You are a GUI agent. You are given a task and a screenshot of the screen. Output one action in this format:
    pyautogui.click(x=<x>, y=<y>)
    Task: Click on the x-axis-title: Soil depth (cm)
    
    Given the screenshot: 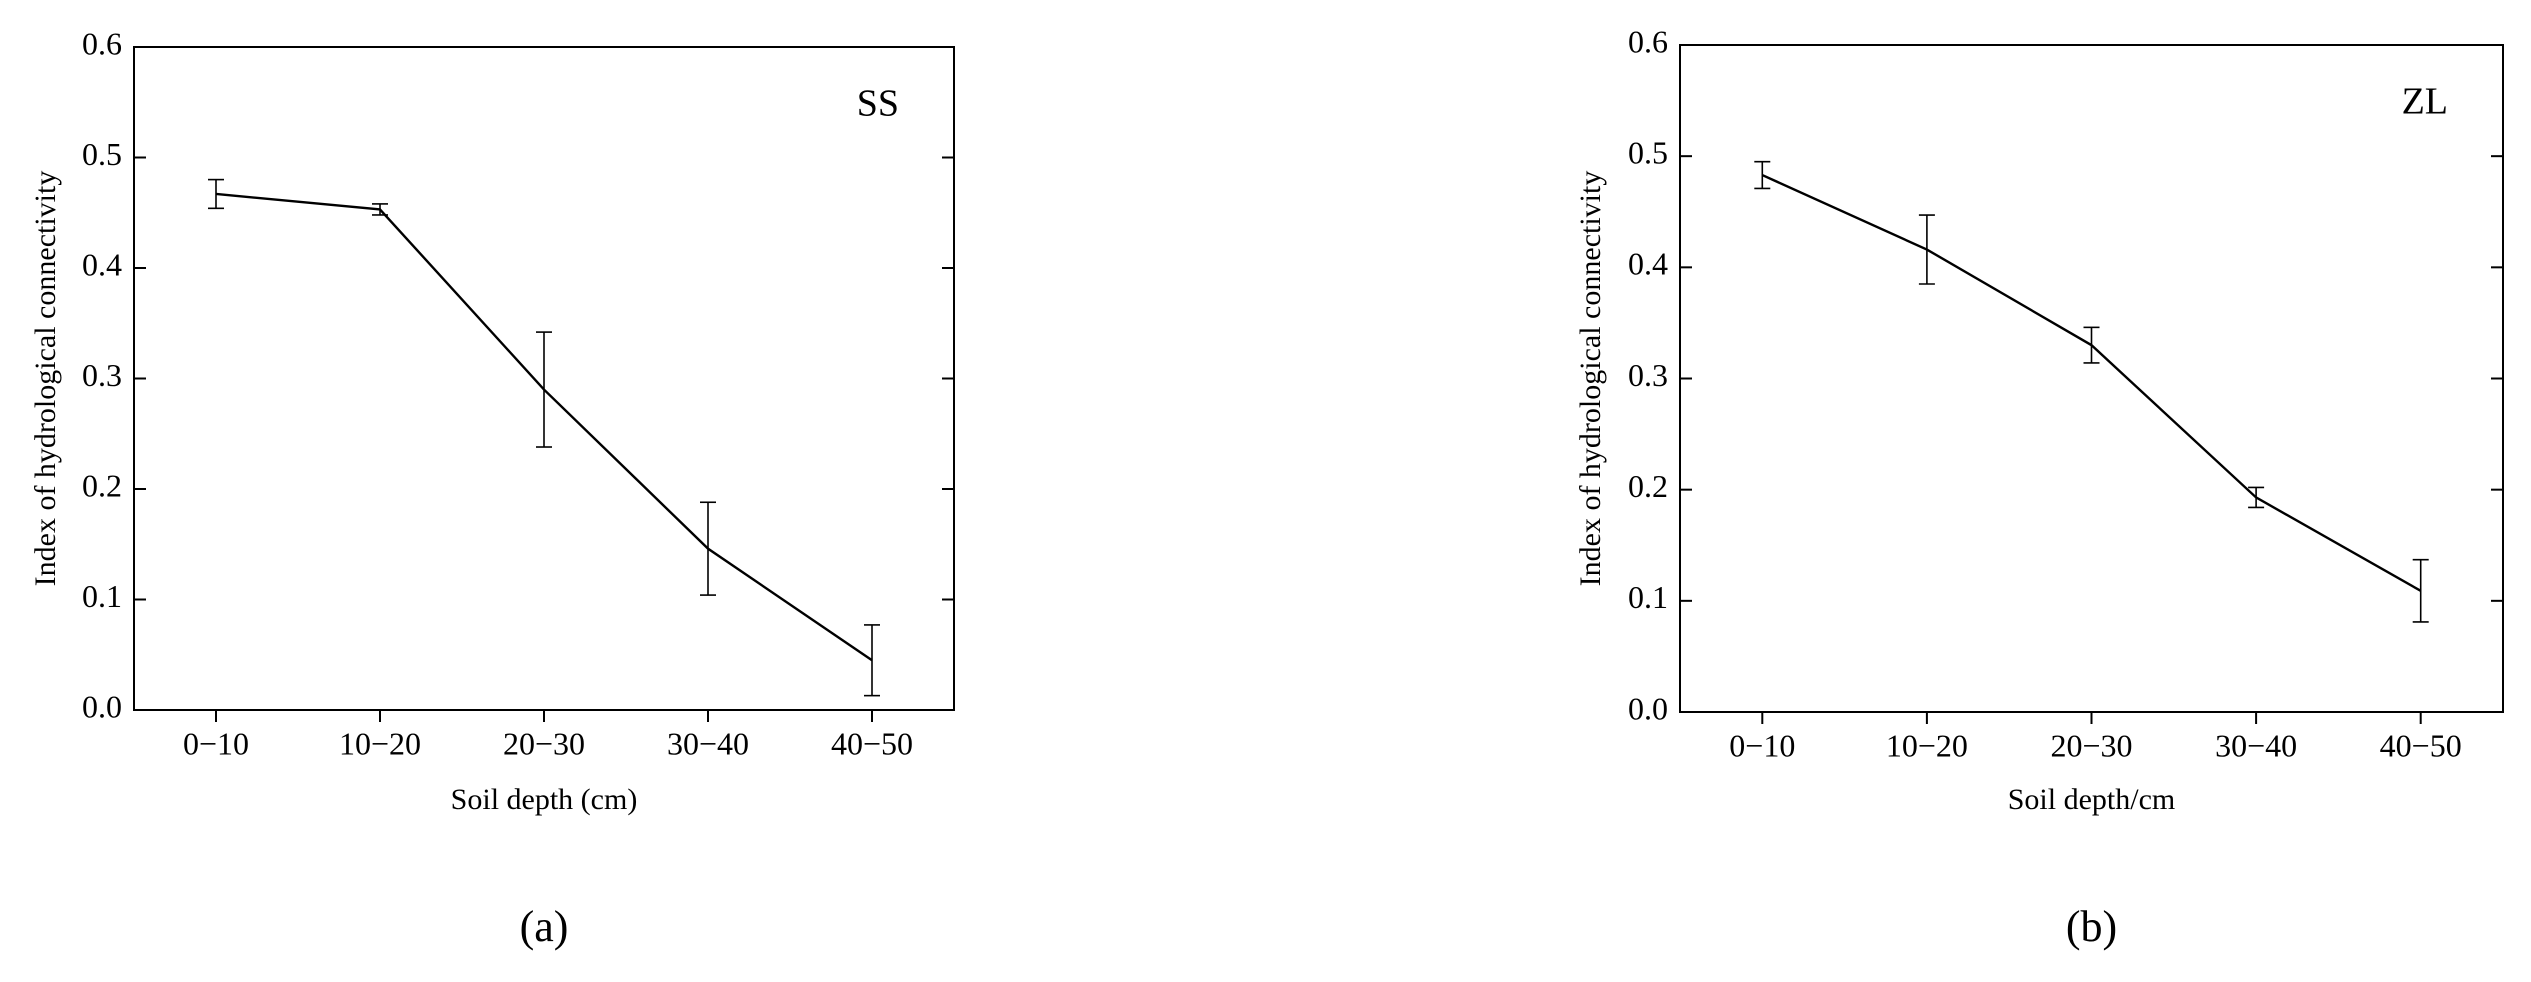 What is the action you would take?
    pyautogui.click(x=544, y=799)
    